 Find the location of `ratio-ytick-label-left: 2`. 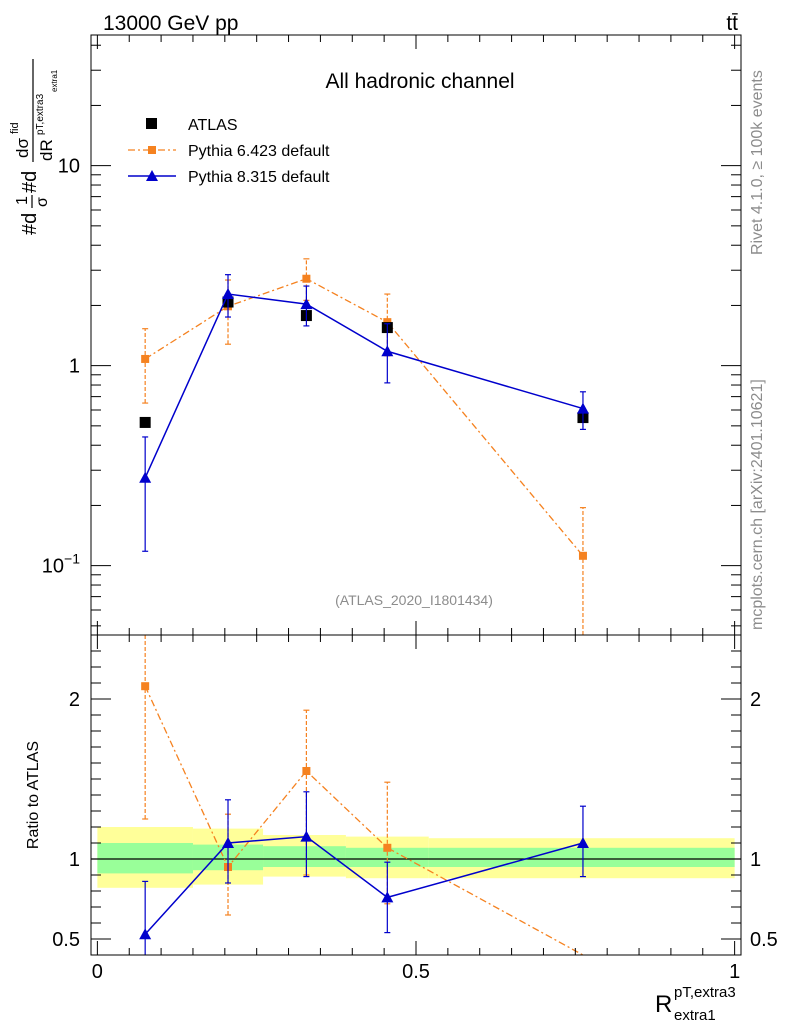

ratio-ytick-label-left: 2 is located at coordinates (74, 700).